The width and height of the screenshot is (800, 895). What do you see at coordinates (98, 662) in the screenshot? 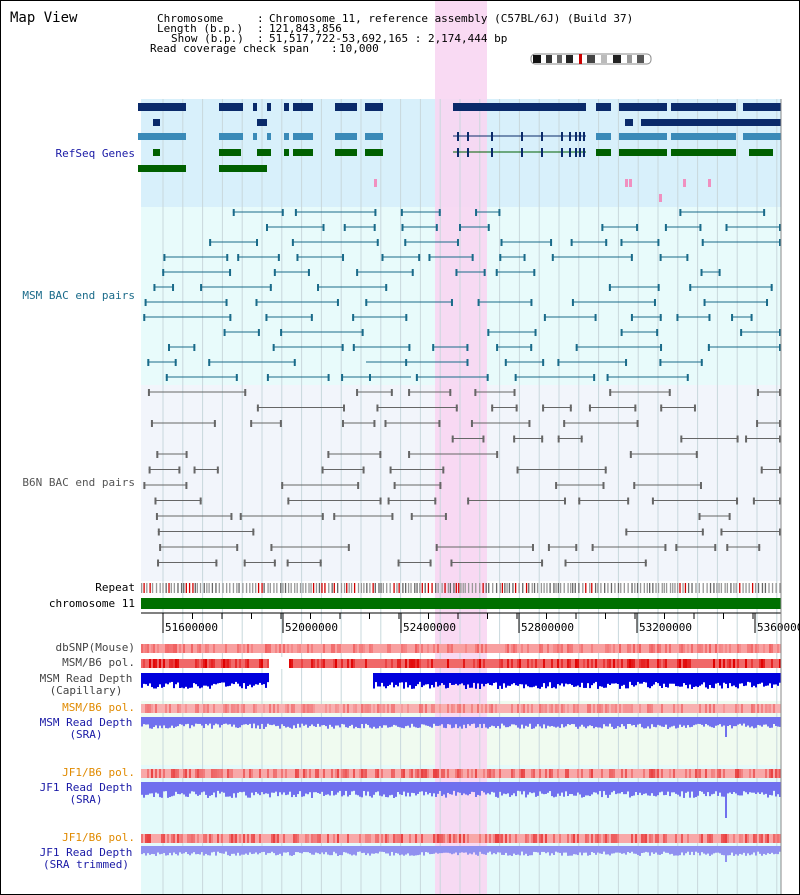
I see `track-label-msm-b6-pol: MSM/B6 pol.` at bounding box center [98, 662].